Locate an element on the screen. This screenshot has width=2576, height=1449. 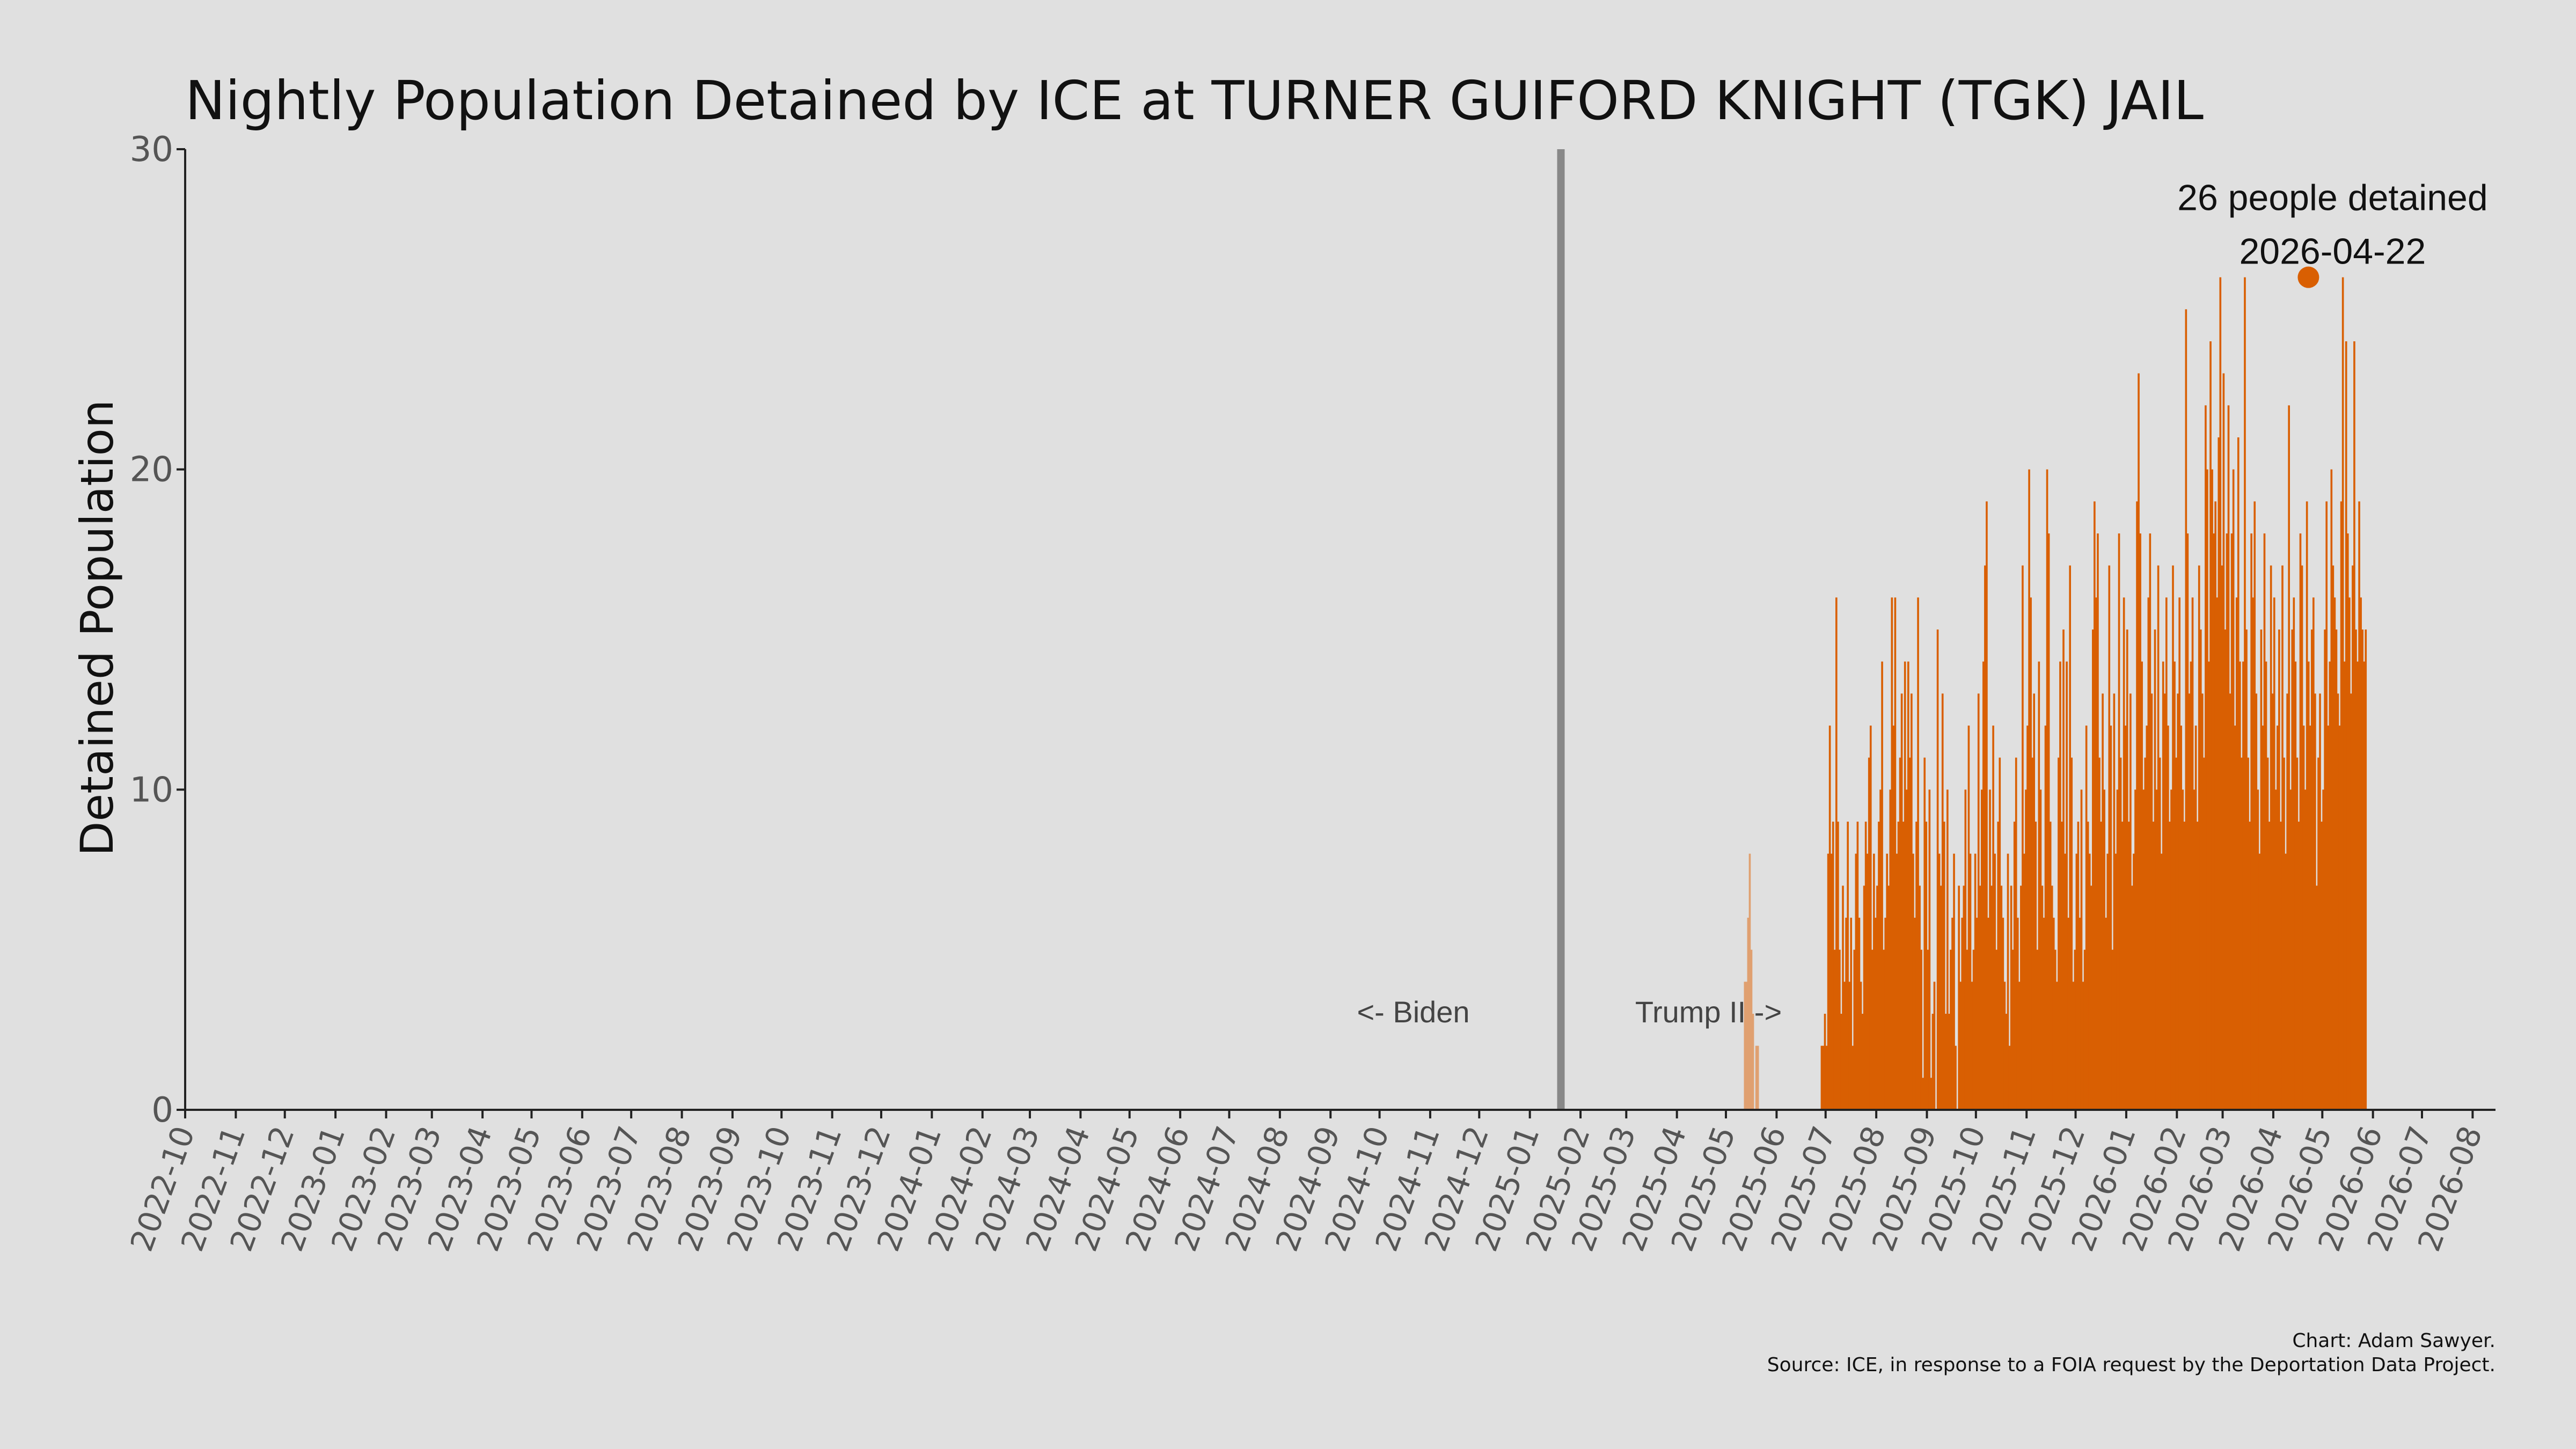
y-axis: 0 10 20 30 is located at coordinates (158, 630).